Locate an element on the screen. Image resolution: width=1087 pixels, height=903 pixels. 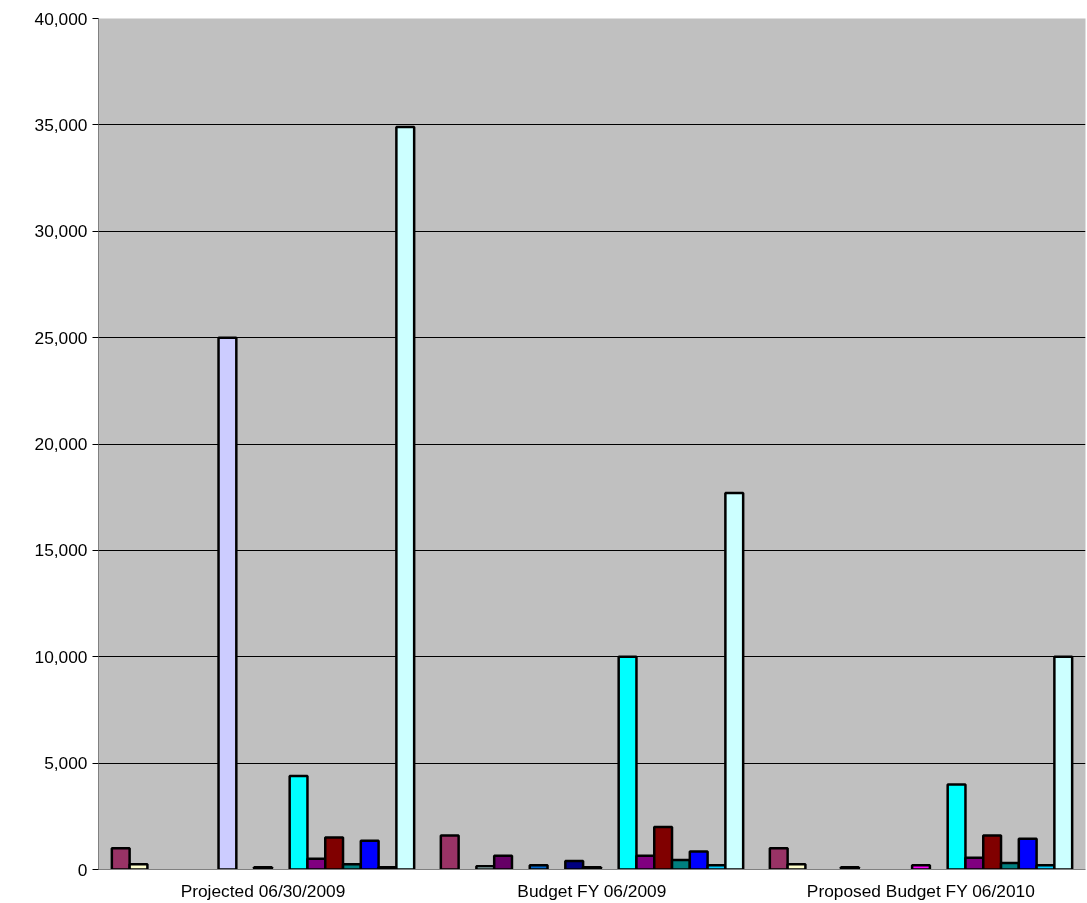
y-tick-label: 30,000 is located at coordinates (61, 231).